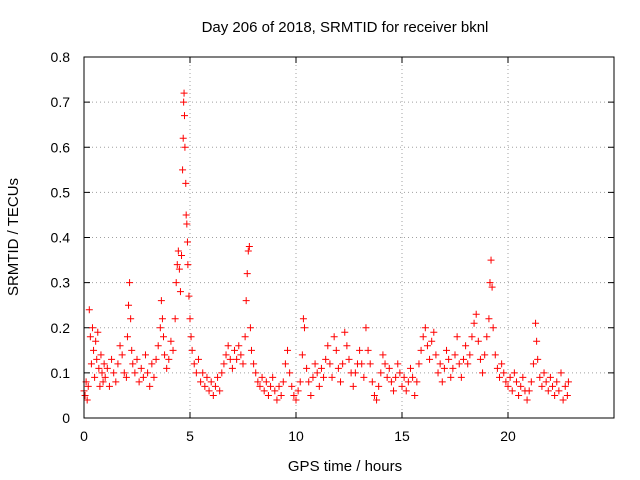 This screenshot has height=480, width=640. What do you see at coordinates (190, 436) in the screenshot?
I see `x-tick-label: 5` at bounding box center [190, 436].